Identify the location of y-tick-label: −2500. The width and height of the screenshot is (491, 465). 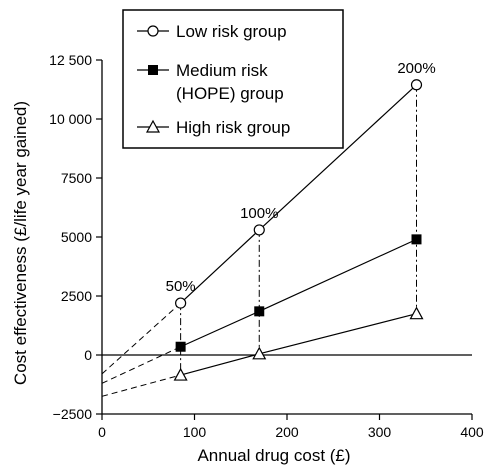
(73, 414).